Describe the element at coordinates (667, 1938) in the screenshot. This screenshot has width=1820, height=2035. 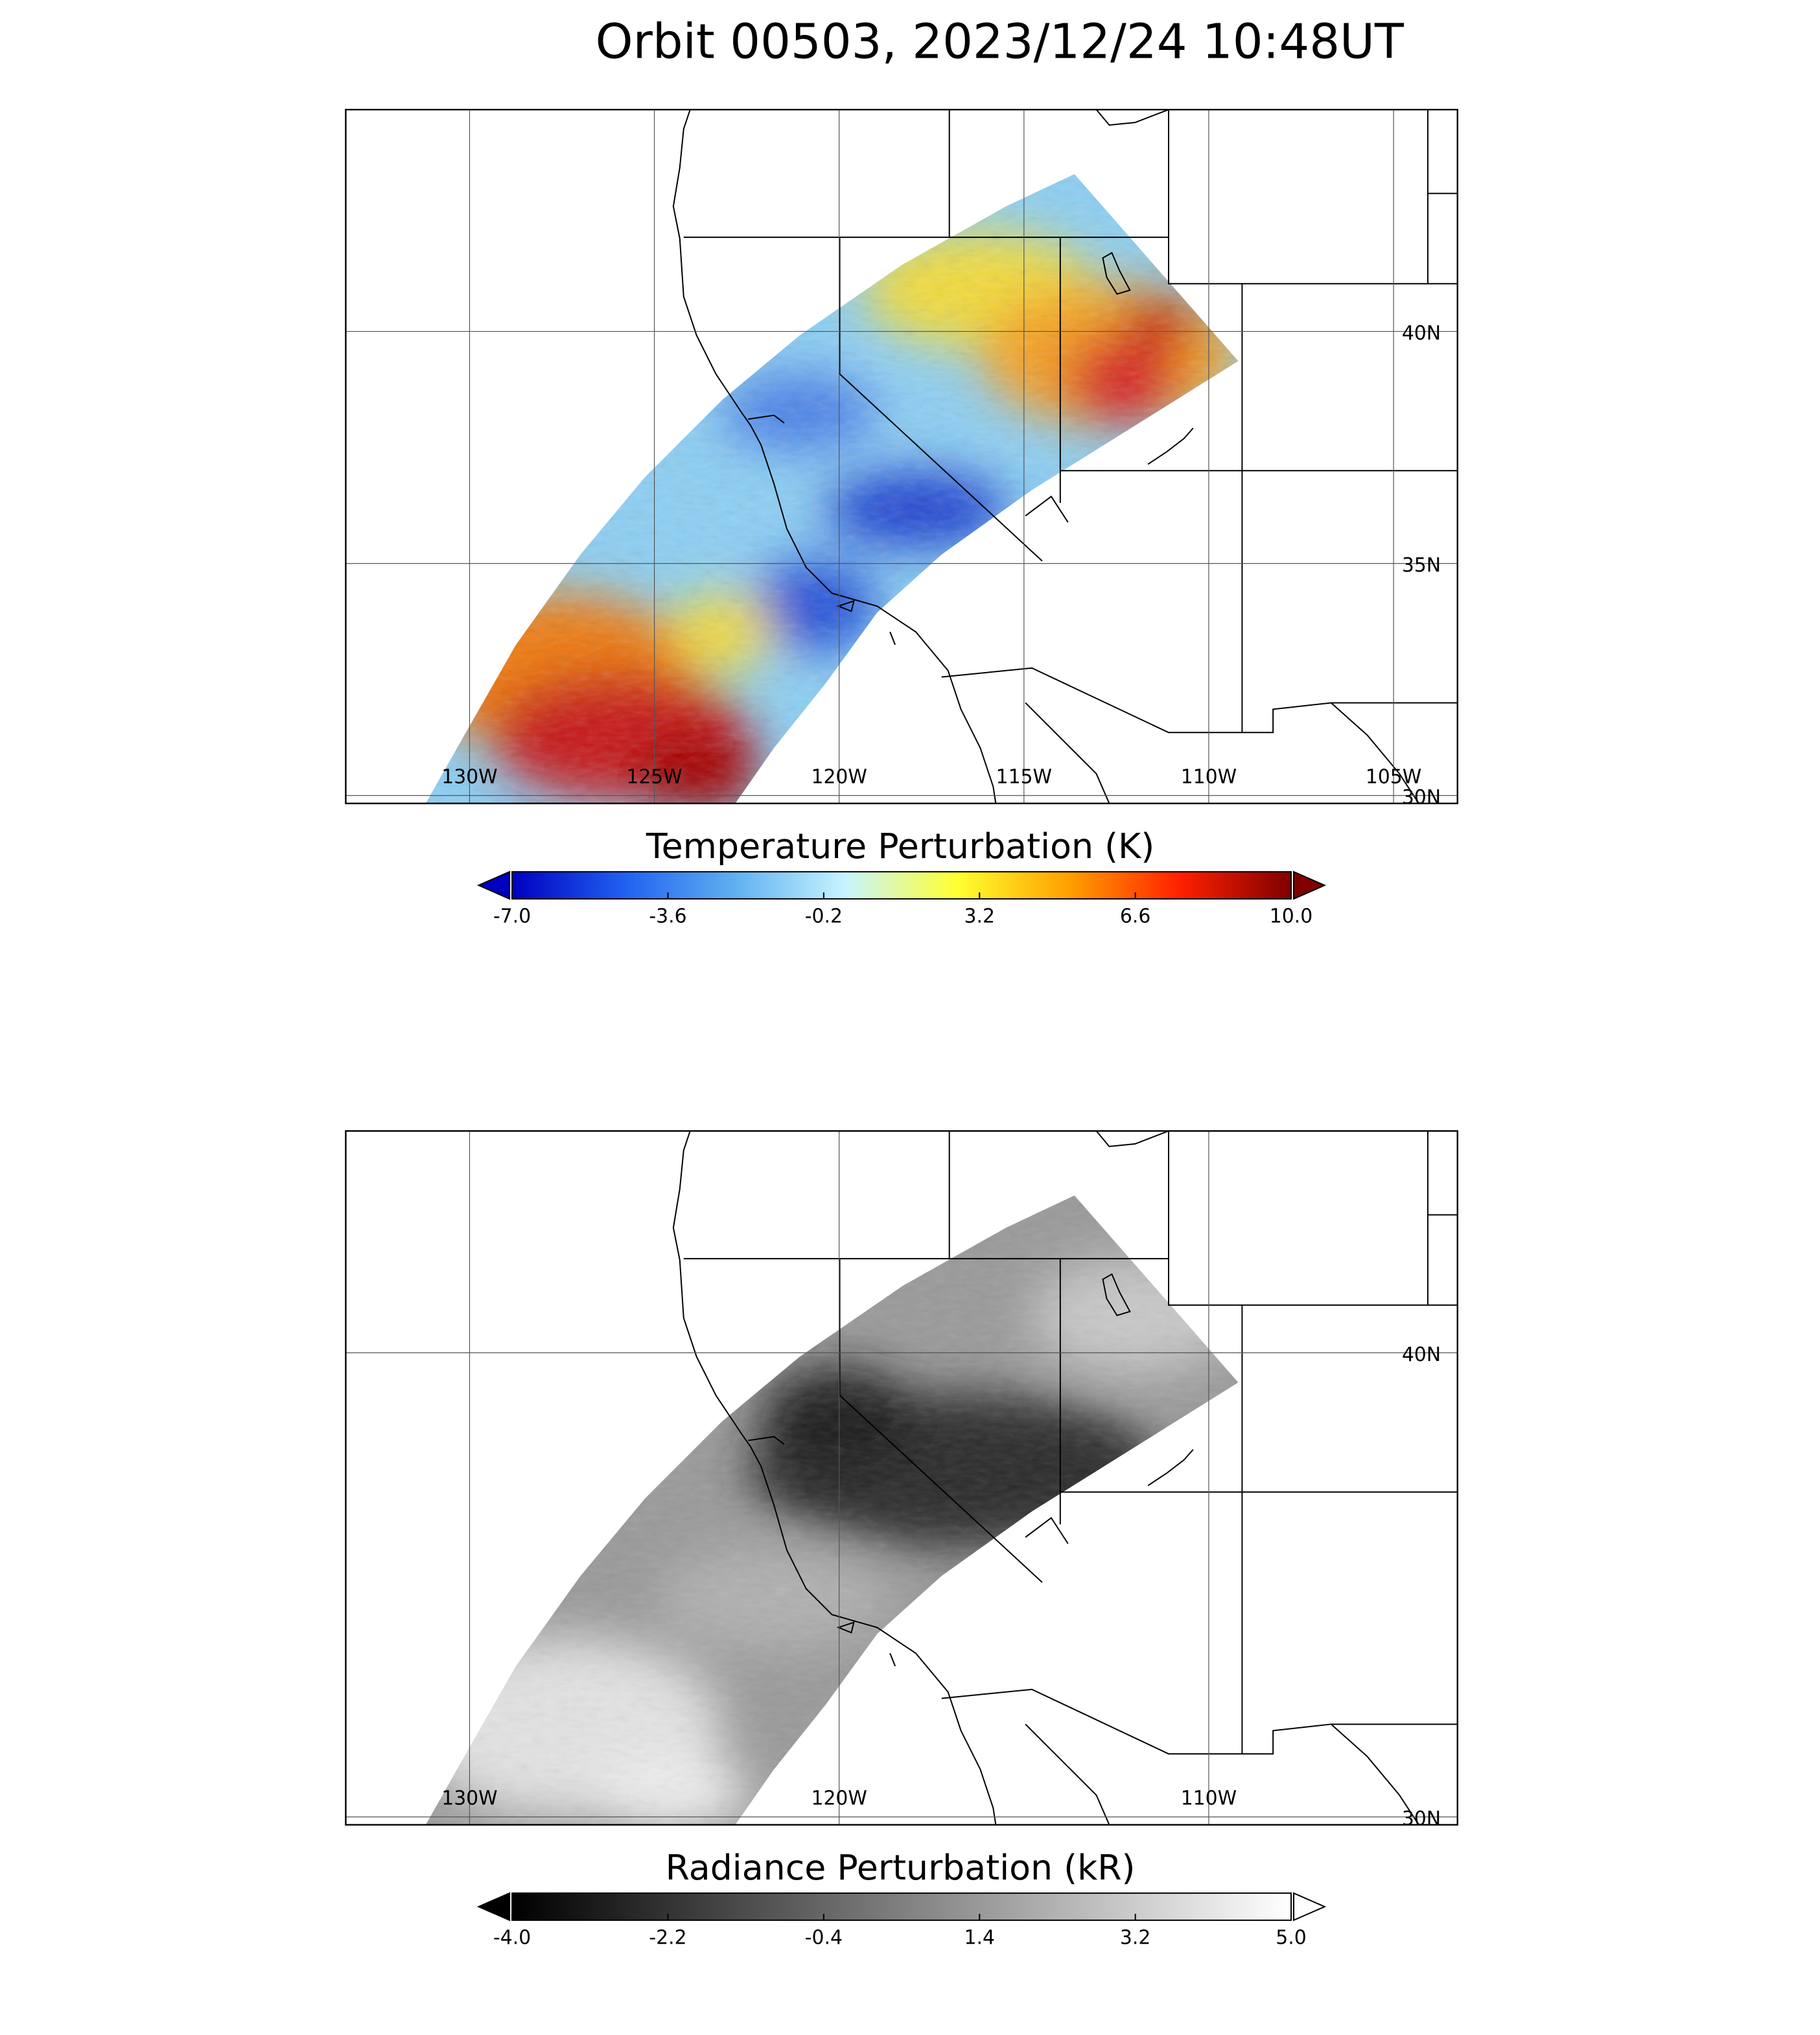
I see `colorbar-tick-label: -2.2` at that location.